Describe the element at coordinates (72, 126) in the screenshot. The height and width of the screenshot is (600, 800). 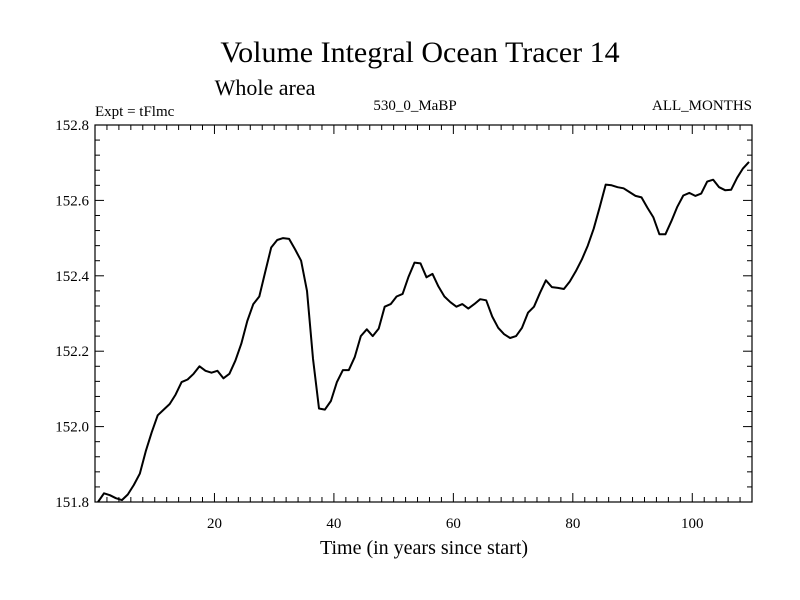
I see `y-tick-label: 152.8` at that location.